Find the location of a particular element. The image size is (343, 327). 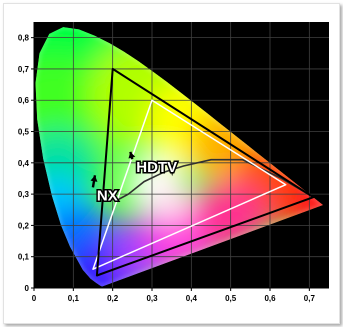

planckian-locus is located at coordinates (215, 180).